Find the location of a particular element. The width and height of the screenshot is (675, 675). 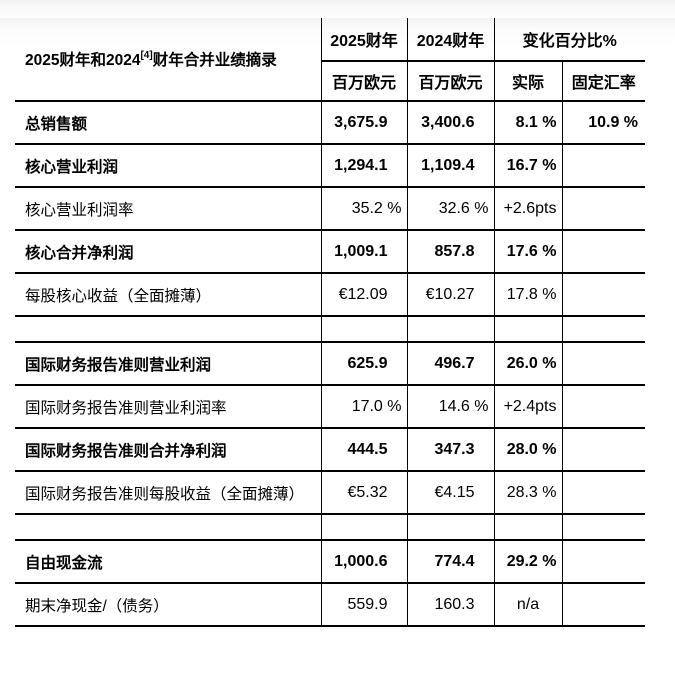

value-fy2024: 857.8 is located at coordinates (450, 252).